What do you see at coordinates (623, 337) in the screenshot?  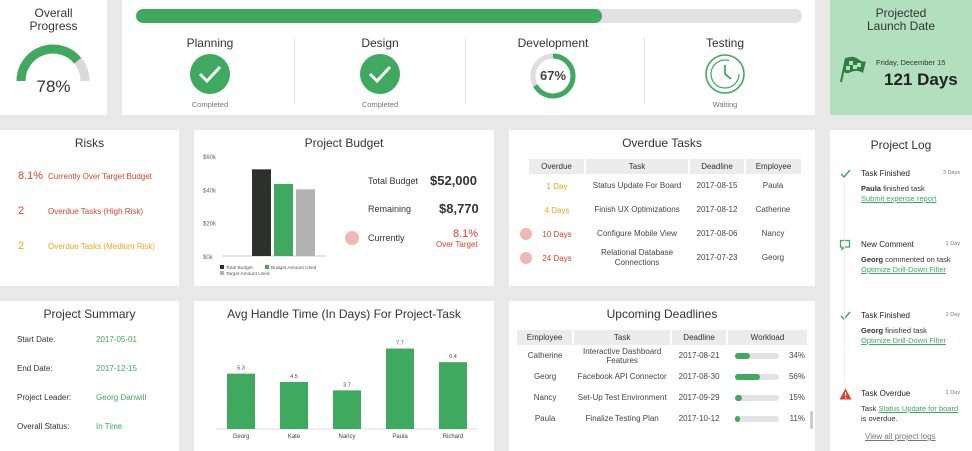 I see `column-header: Task` at bounding box center [623, 337].